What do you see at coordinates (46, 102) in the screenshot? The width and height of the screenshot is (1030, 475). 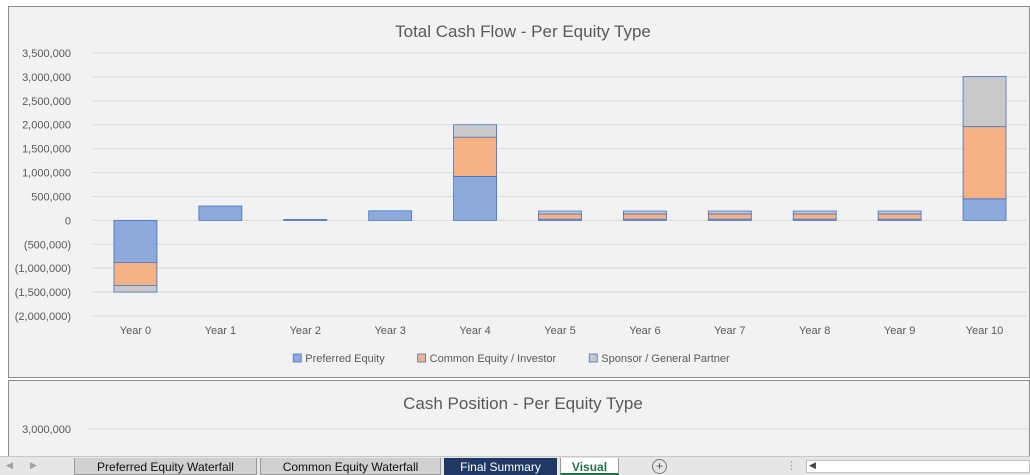 I see `y-tick-label: 2,500,000` at bounding box center [46, 102].